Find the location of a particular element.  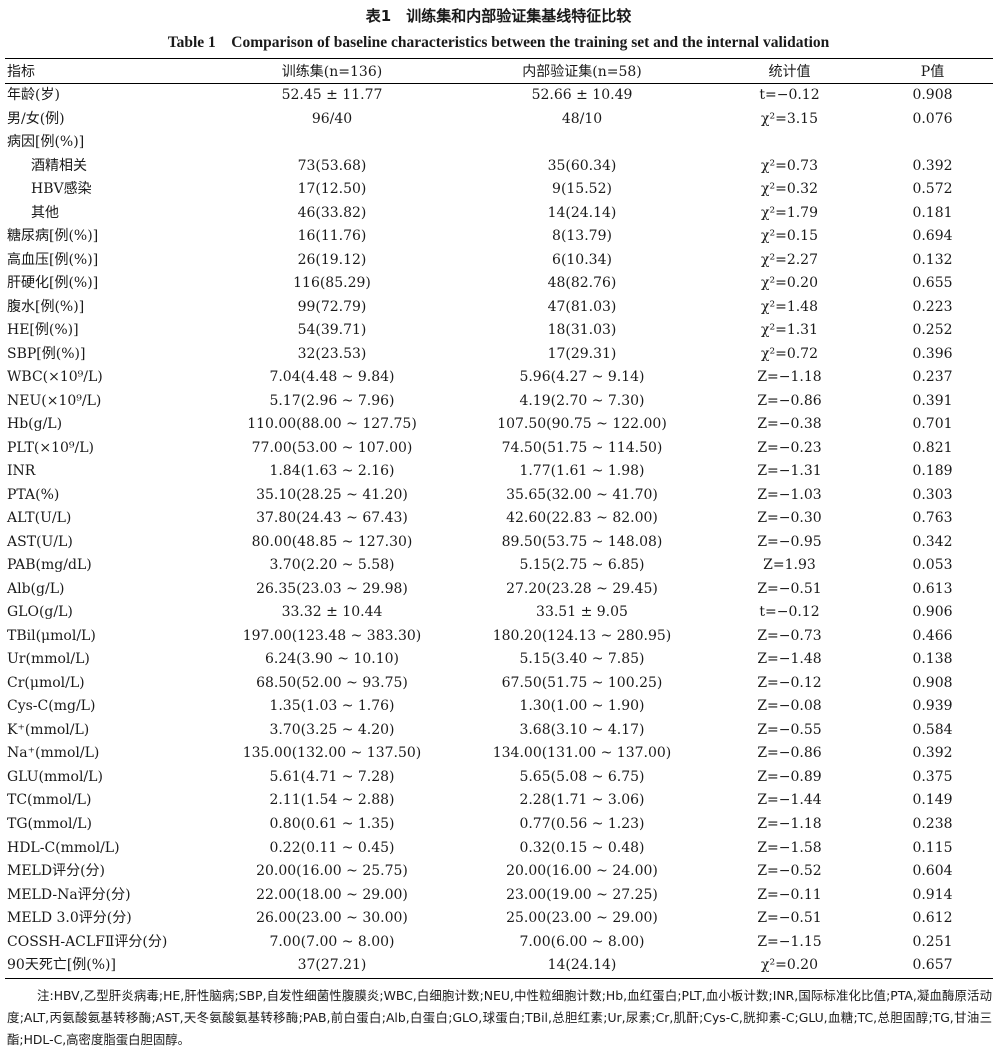

cell-p-value: 0.701 is located at coordinates (932, 424).